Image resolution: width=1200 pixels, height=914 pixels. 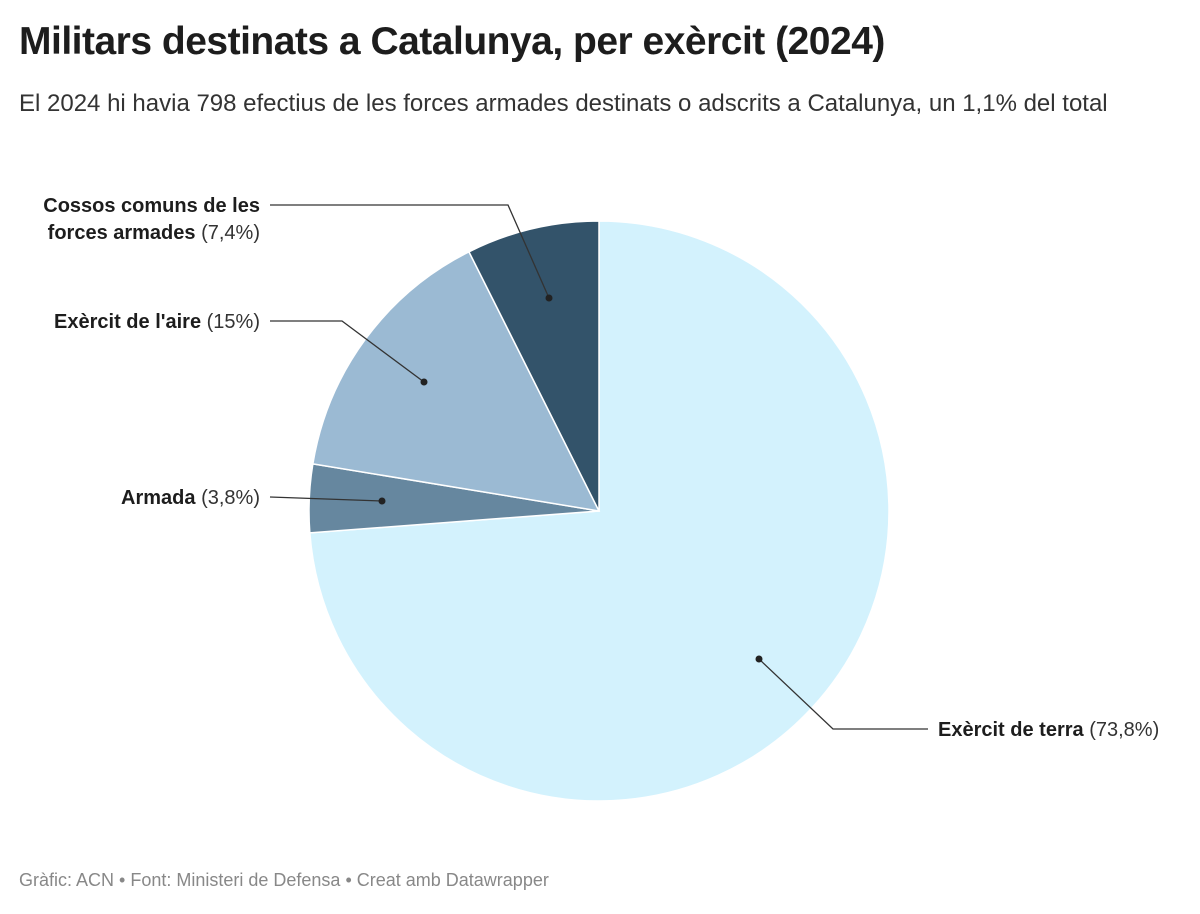 What do you see at coordinates (158, 498) in the screenshot?
I see `slice-label-name: Armada` at bounding box center [158, 498].